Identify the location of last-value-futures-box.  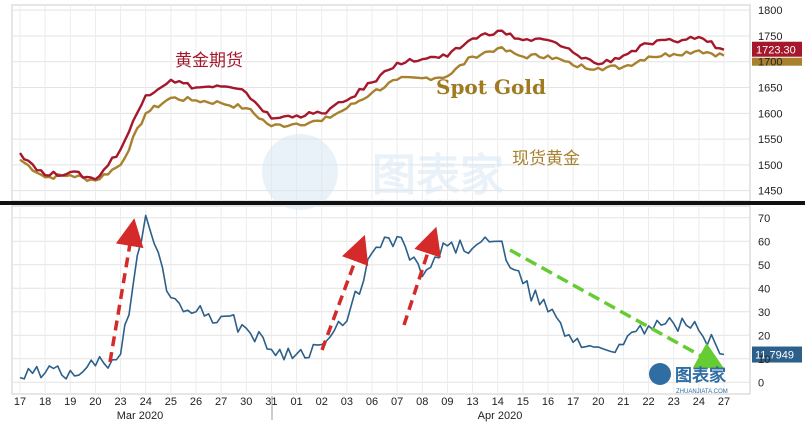
(777, 49).